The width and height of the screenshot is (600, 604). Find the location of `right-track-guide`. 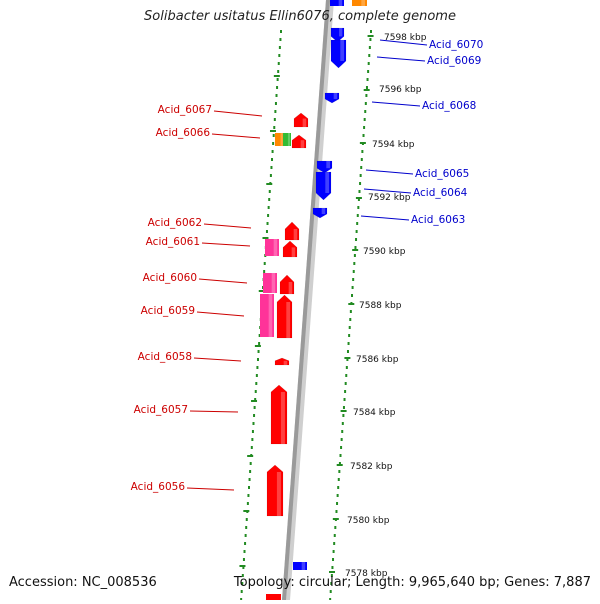

right-track-guide is located at coordinates (351, 315).